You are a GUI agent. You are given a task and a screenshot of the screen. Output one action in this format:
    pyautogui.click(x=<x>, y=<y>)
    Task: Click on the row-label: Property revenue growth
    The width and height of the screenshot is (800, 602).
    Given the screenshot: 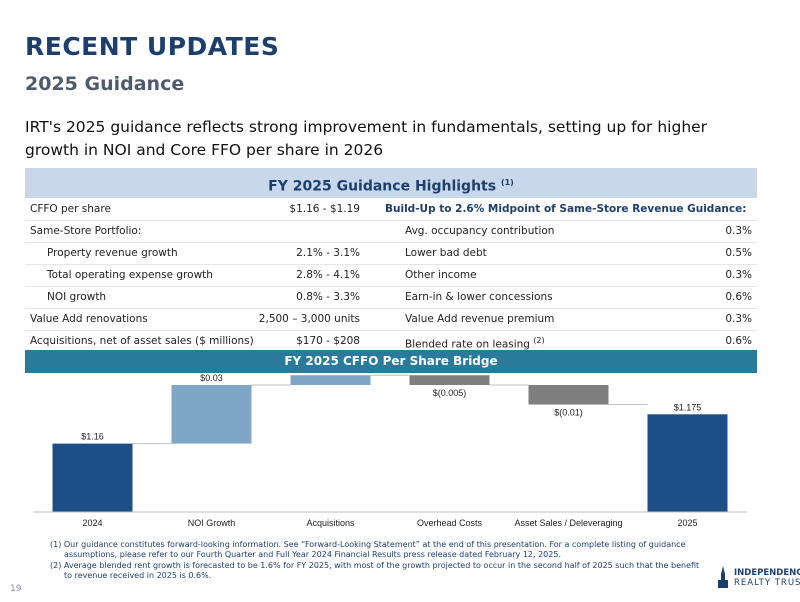 What is the action you would take?
    pyautogui.click(x=112, y=253)
    